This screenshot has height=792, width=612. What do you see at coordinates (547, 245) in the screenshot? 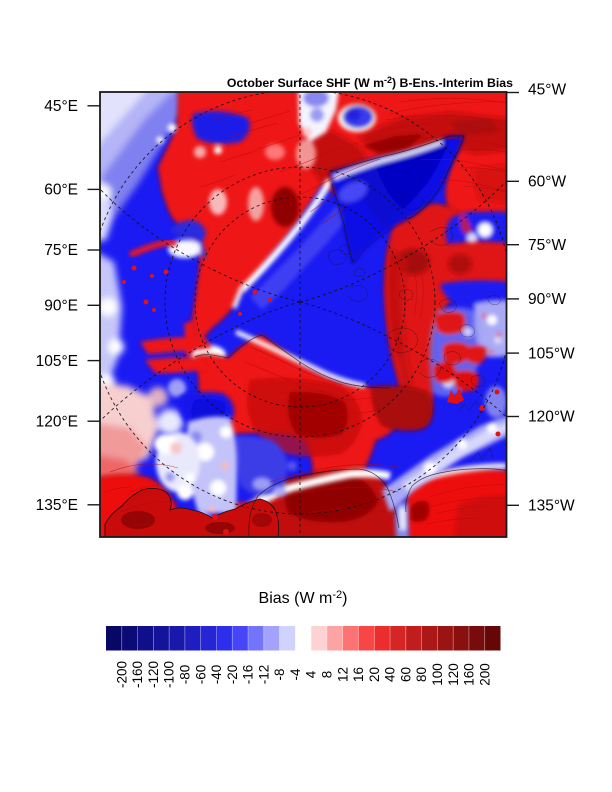
I see `svg-text: 75°W` at bounding box center [547, 245].